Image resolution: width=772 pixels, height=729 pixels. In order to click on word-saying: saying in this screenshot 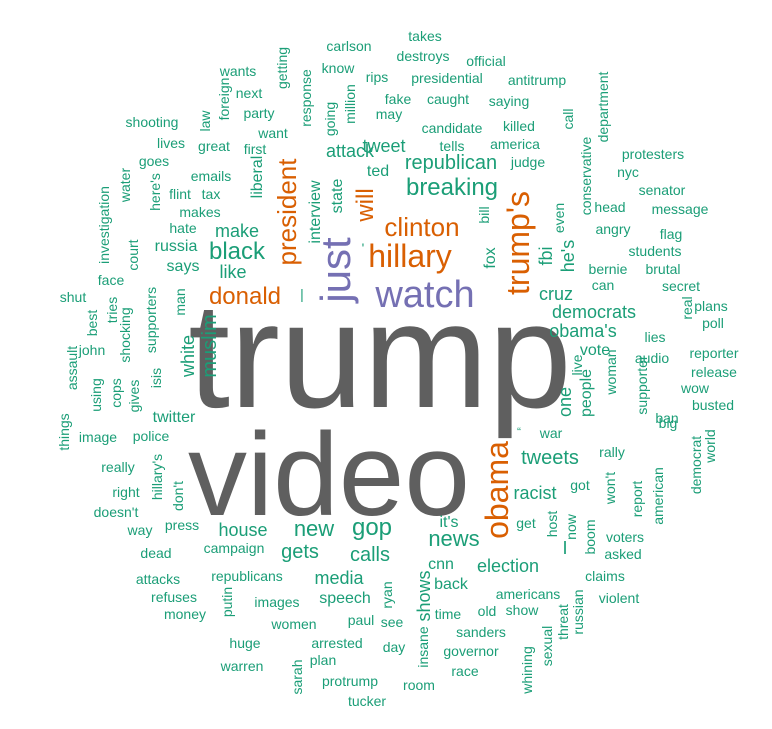, I will do `click(509, 101)`.